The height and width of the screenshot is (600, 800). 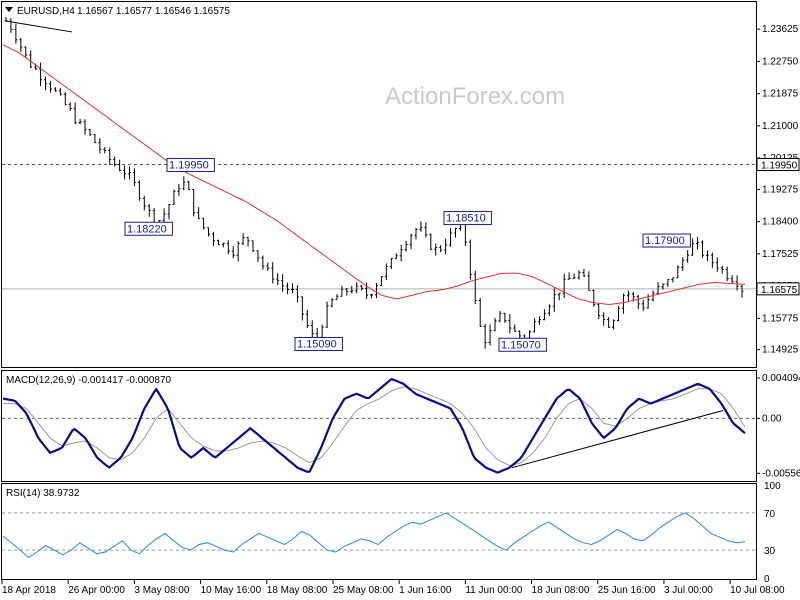 I want to click on x-tick-label: 11 Jun 00:00, so click(x=494, y=590).